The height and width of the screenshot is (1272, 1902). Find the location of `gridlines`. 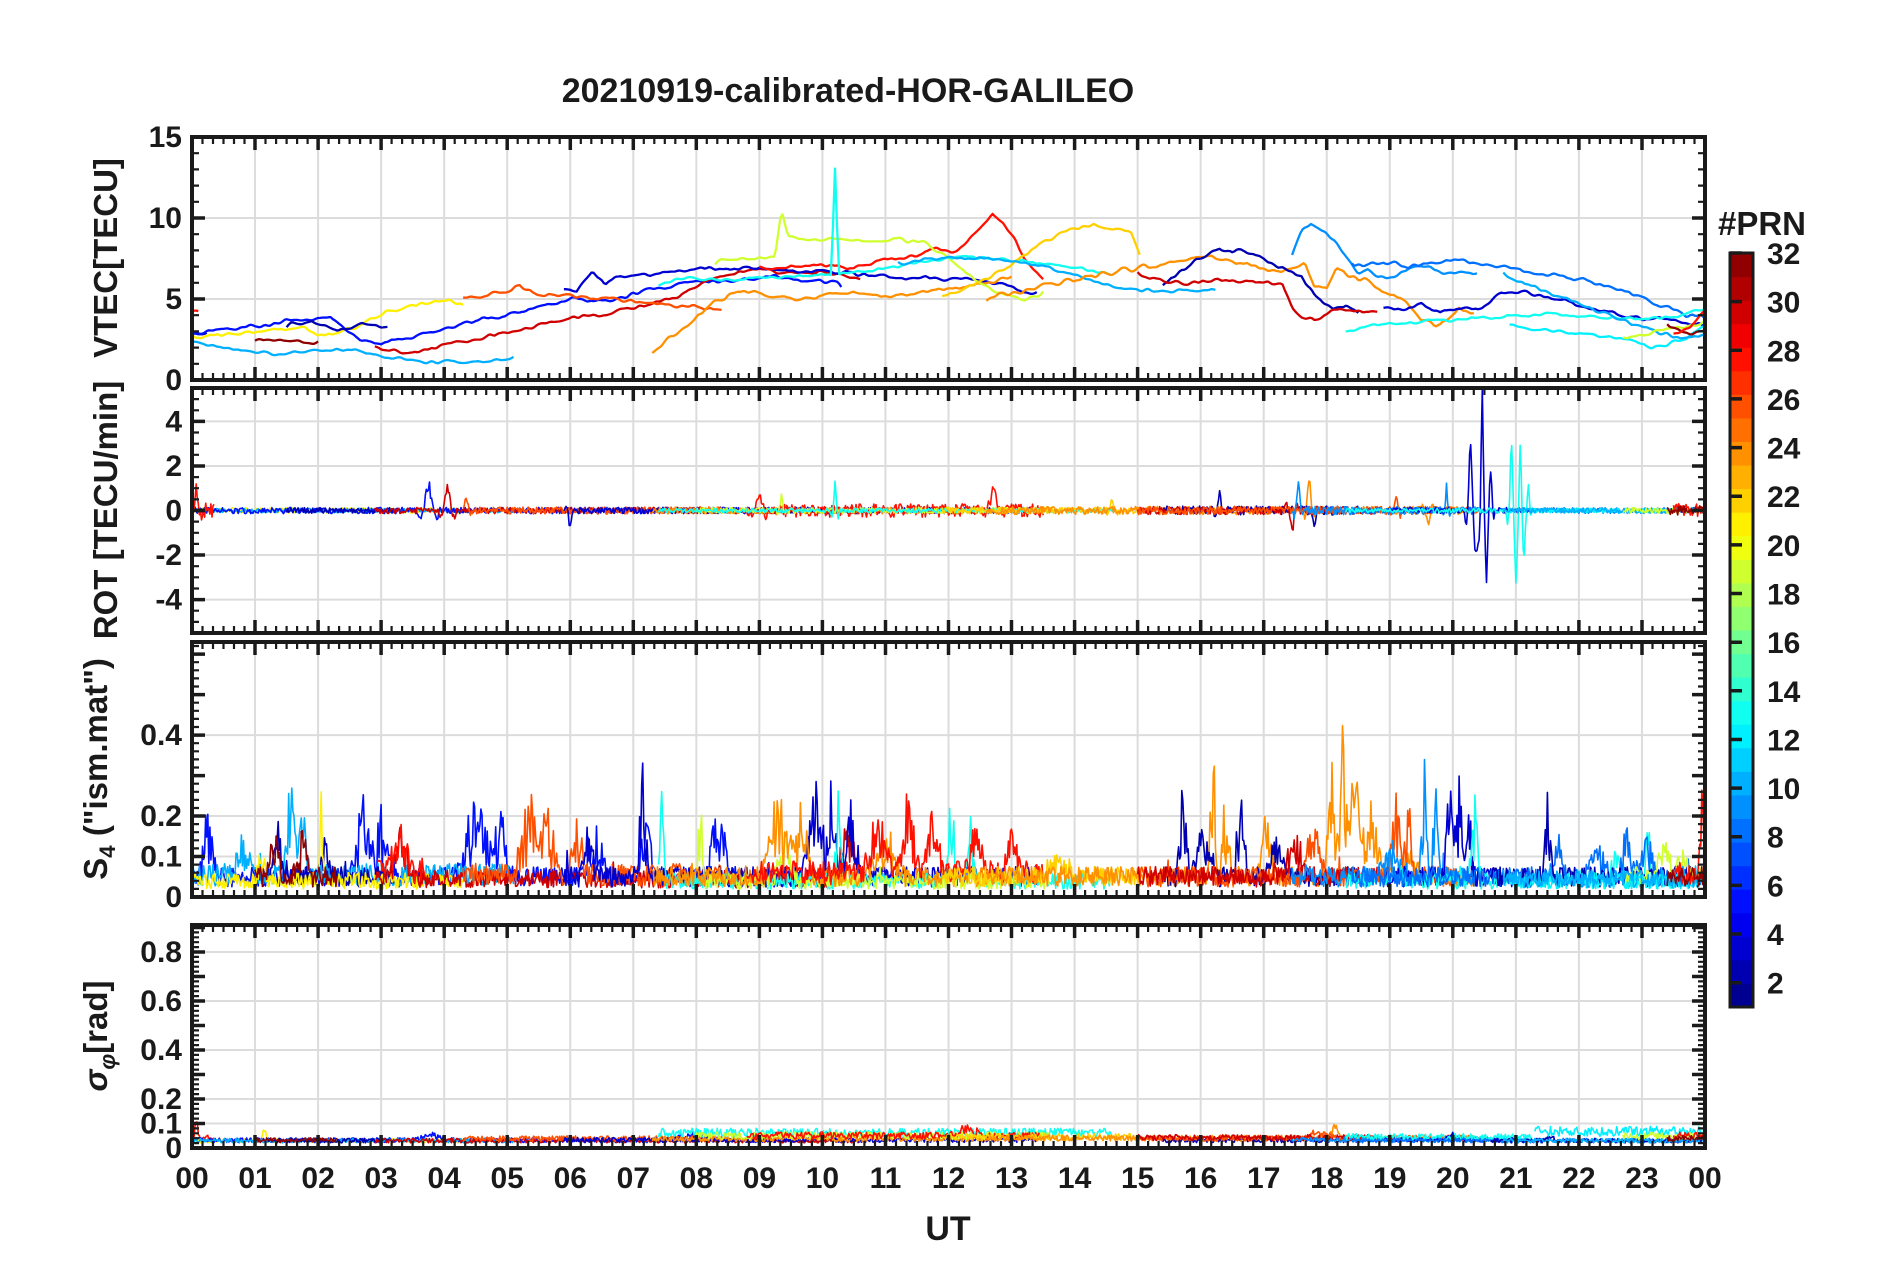

gridlines is located at coordinates (948, 1036).